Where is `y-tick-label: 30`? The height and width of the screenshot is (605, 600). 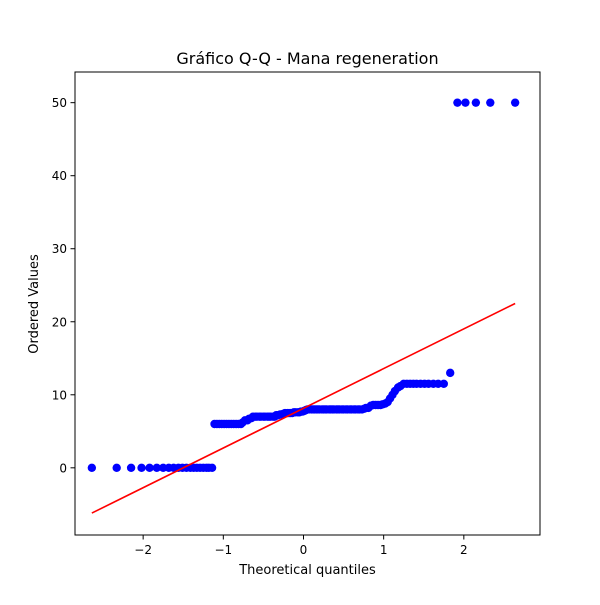
y-tick-label: 30 is located at coordinates (59, 249).